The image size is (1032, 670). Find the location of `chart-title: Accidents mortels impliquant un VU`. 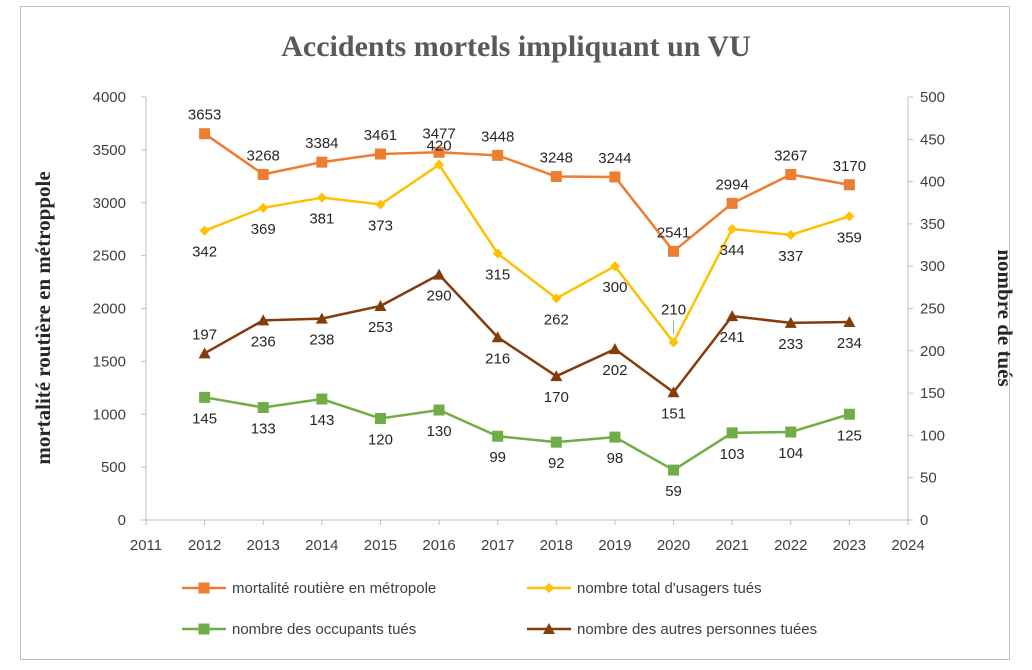

chart-title: Accidents mortels impliquant un VU is located at coordinates (516, 46).